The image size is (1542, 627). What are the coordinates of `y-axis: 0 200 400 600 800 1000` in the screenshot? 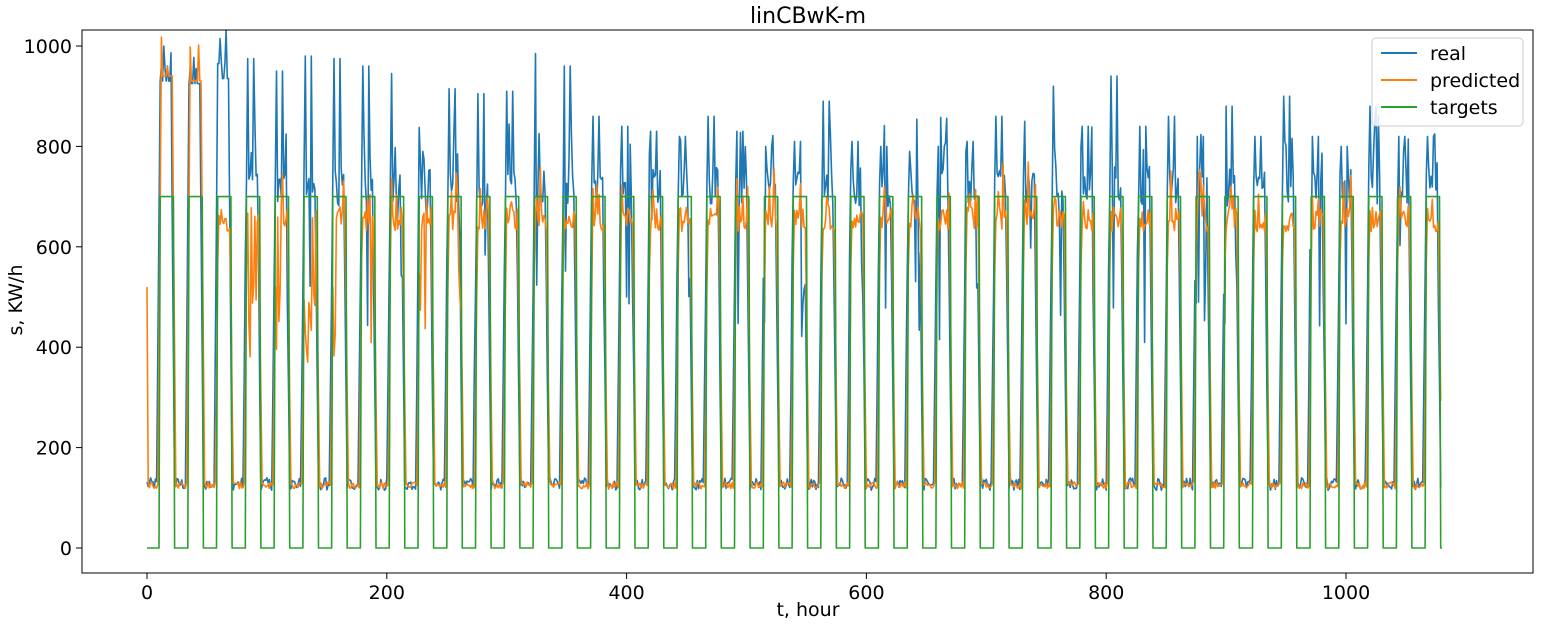 It's located at (53, 298).